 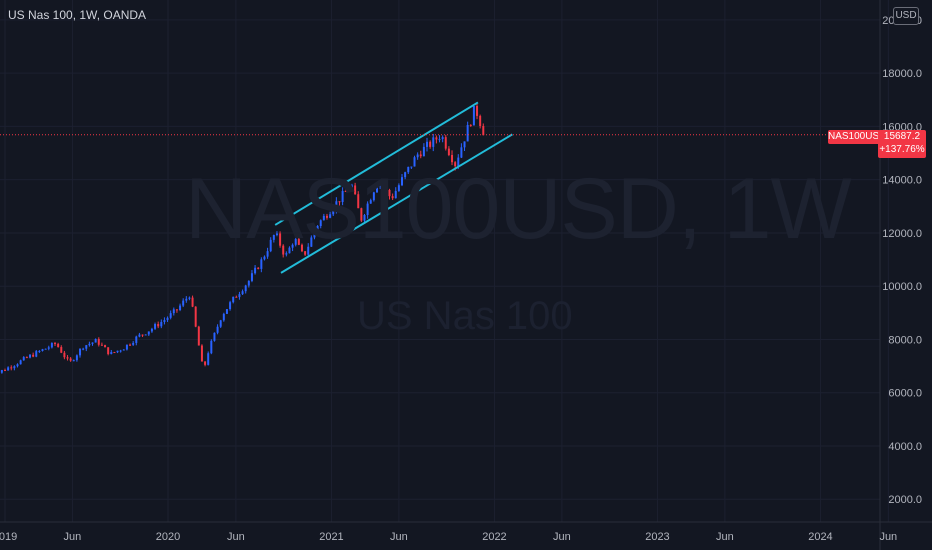 I want to click on time-tick-label: 2021, so click(x=331, y=537).